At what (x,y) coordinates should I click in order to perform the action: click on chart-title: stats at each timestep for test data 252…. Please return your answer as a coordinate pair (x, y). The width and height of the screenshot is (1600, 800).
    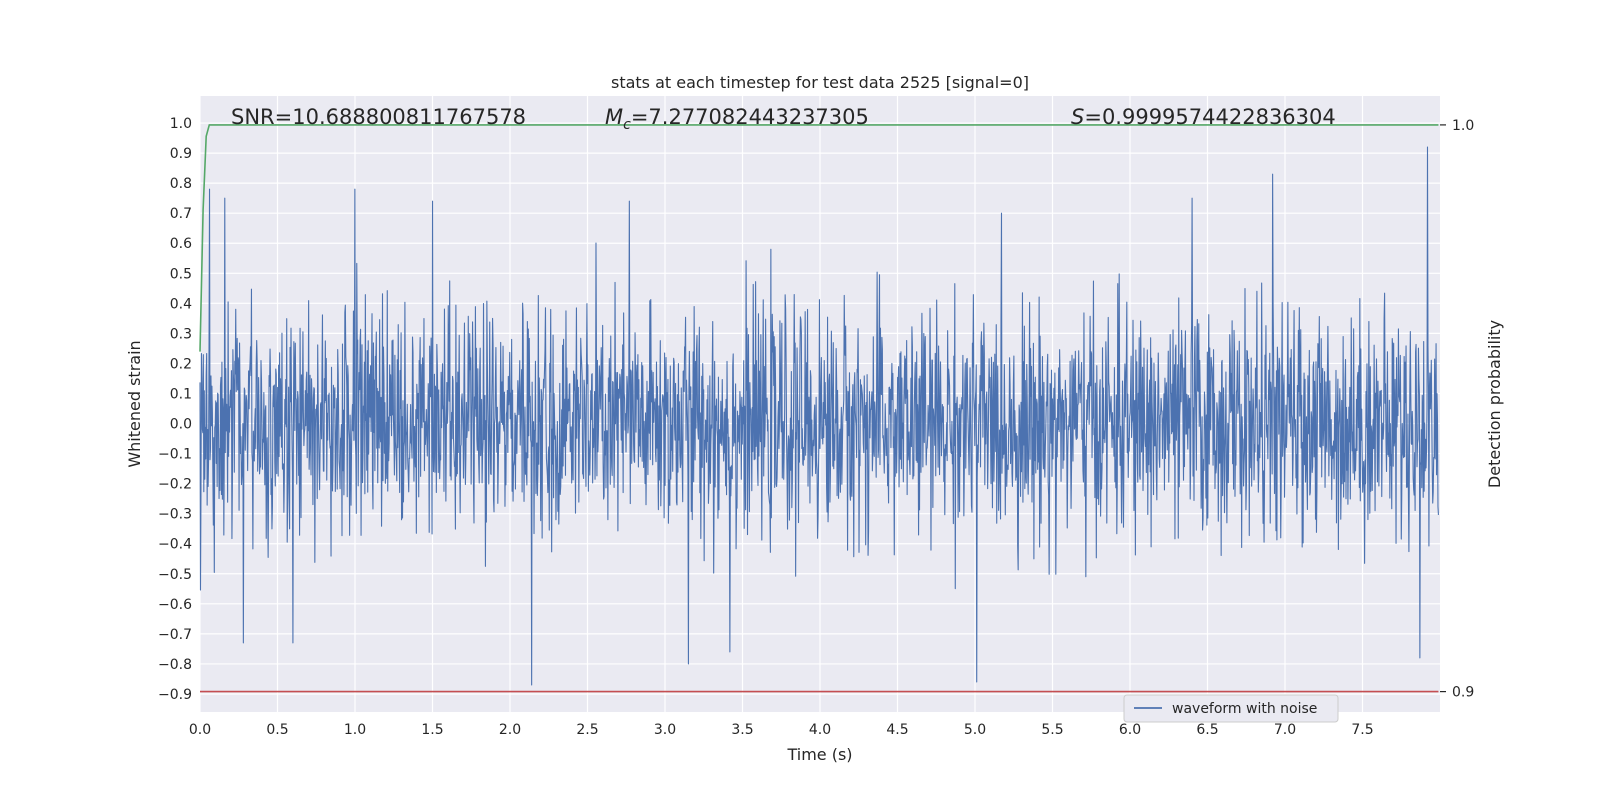
    Looking at the image, I should click on (820, 82).